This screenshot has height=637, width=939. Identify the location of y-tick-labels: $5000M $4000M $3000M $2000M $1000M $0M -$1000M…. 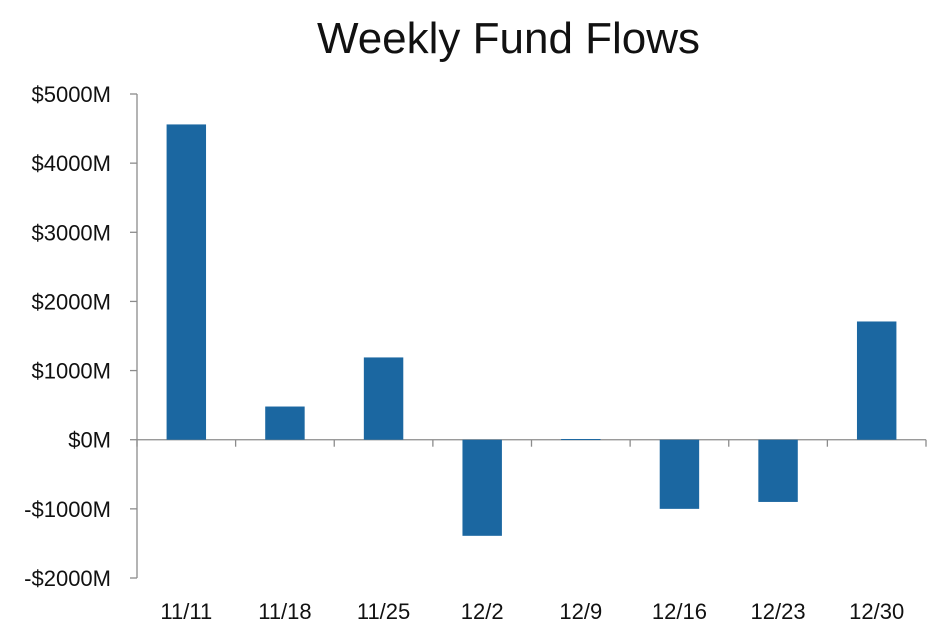
(67, 336).